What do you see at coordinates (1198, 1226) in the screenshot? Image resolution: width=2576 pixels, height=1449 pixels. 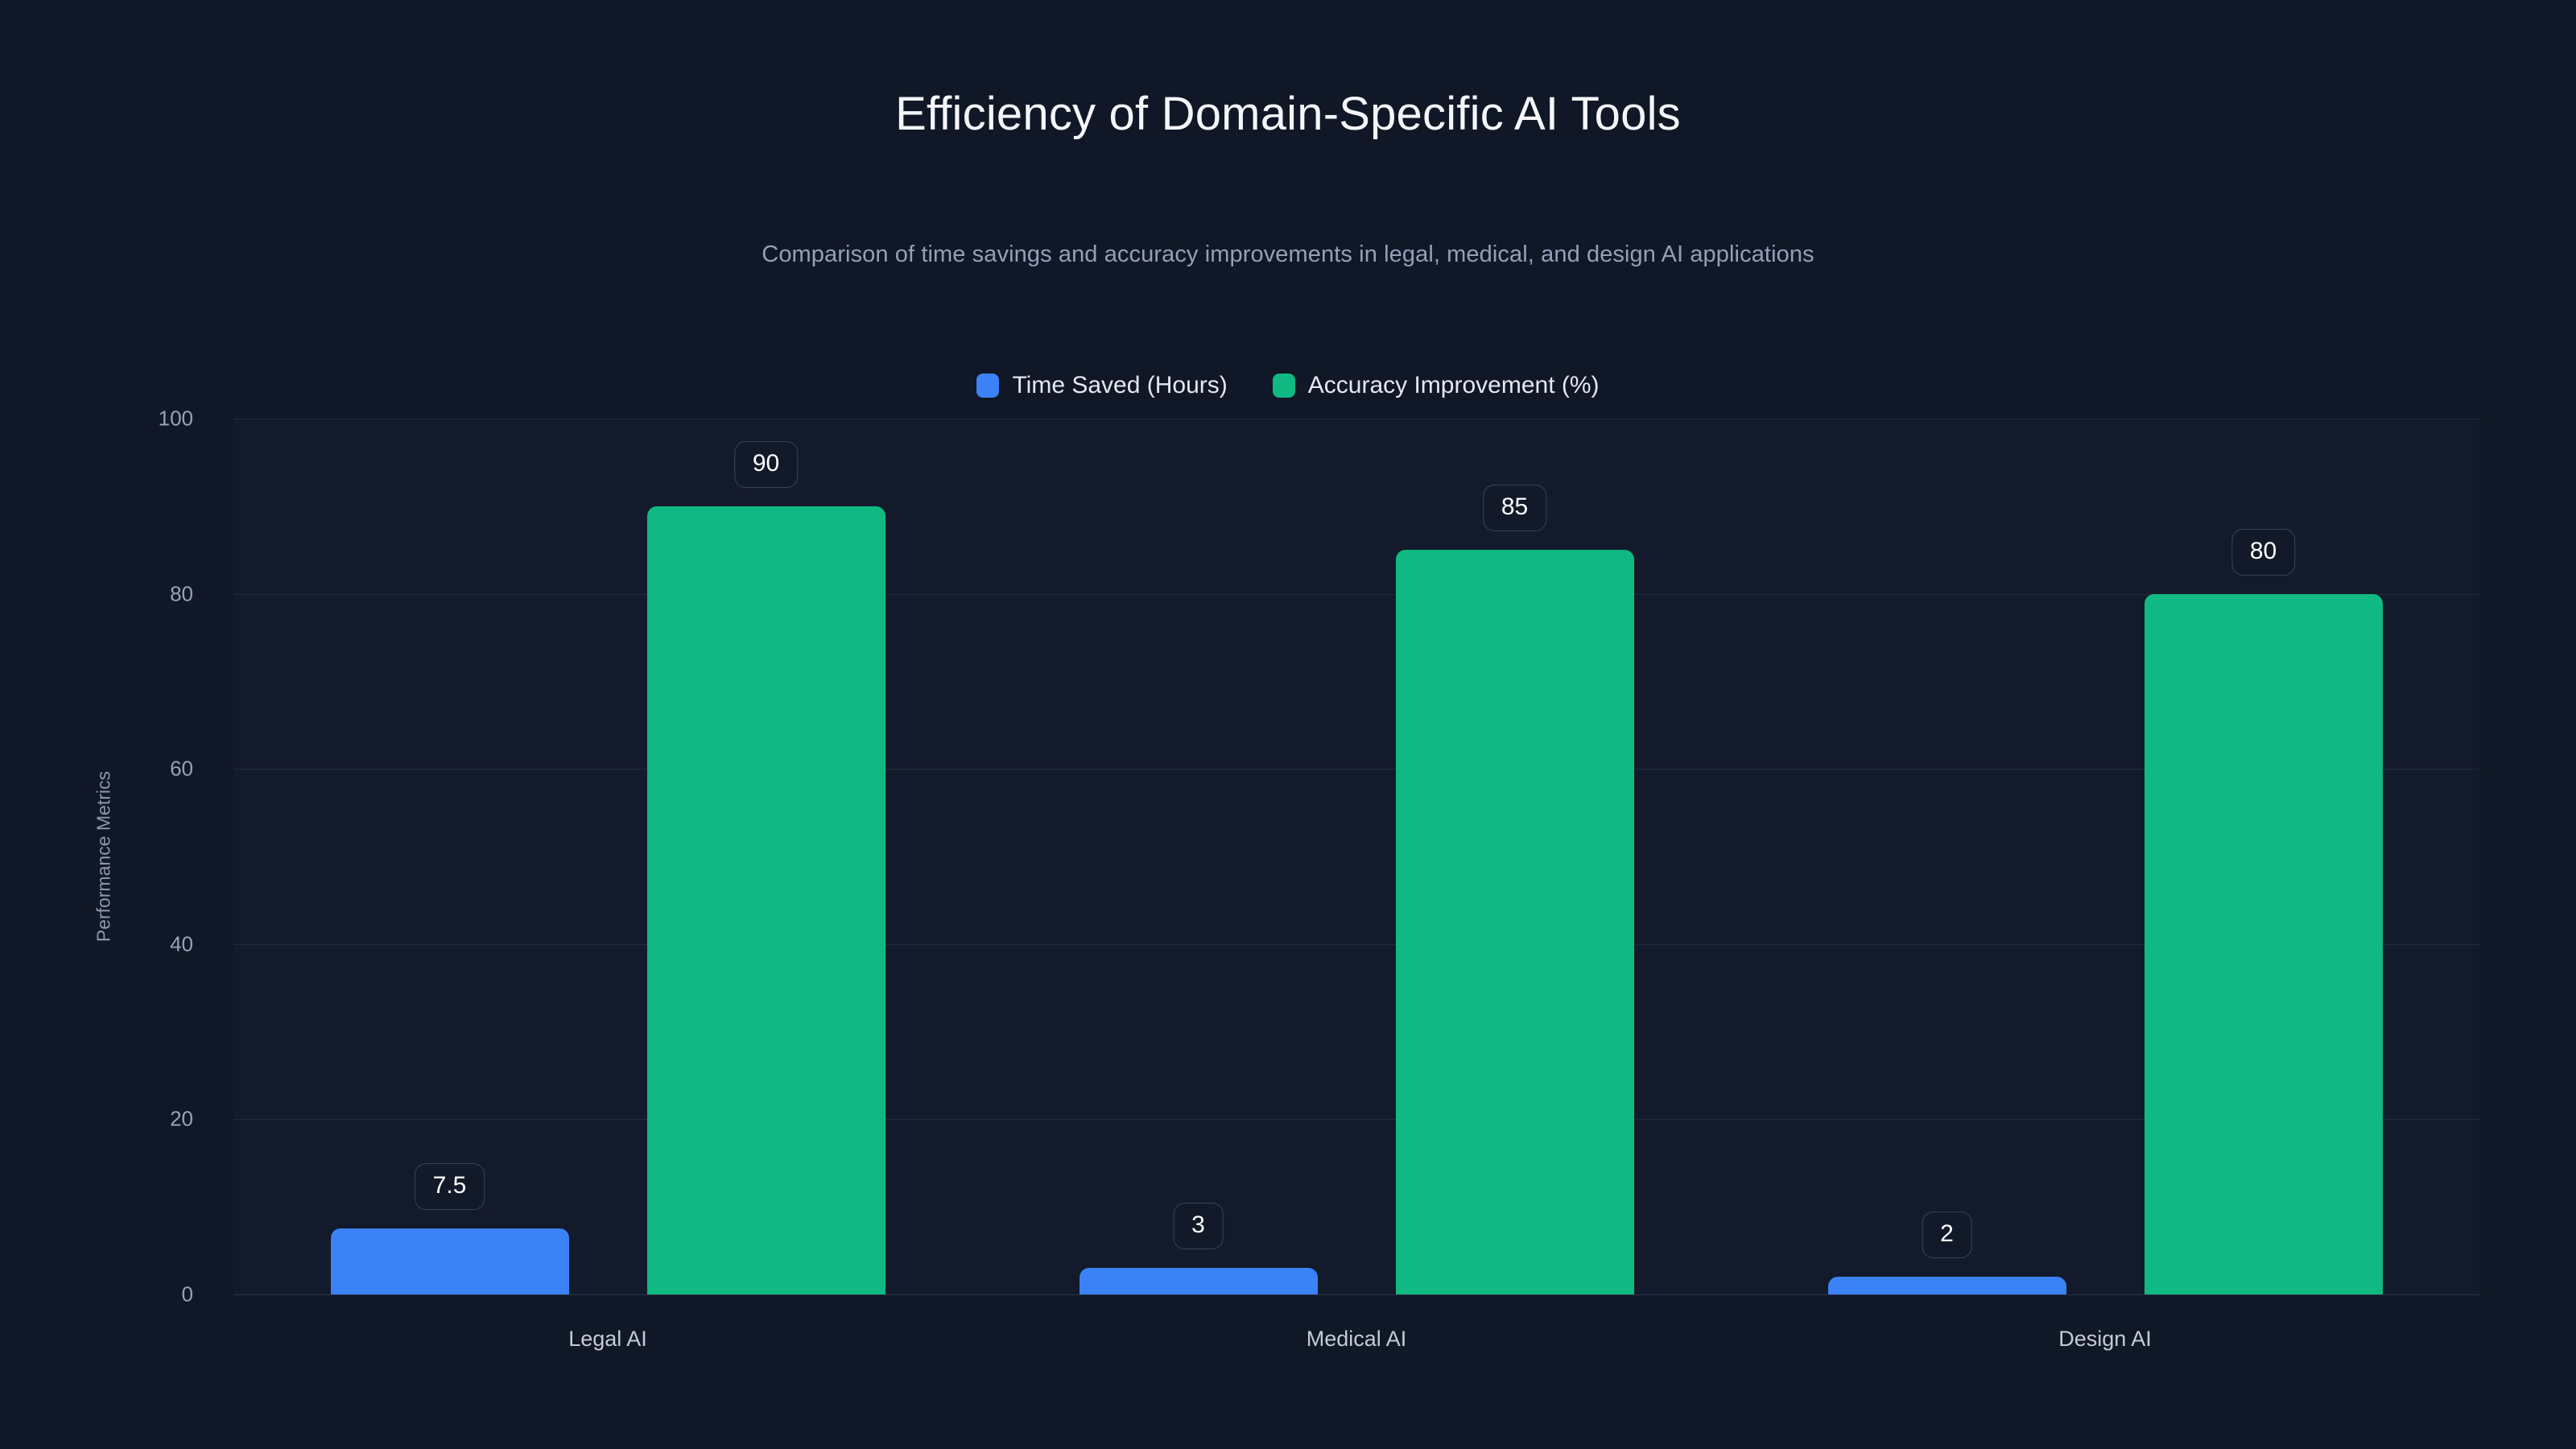 I see `bar-value-label: 3` at bounding box center [1198, 1226].